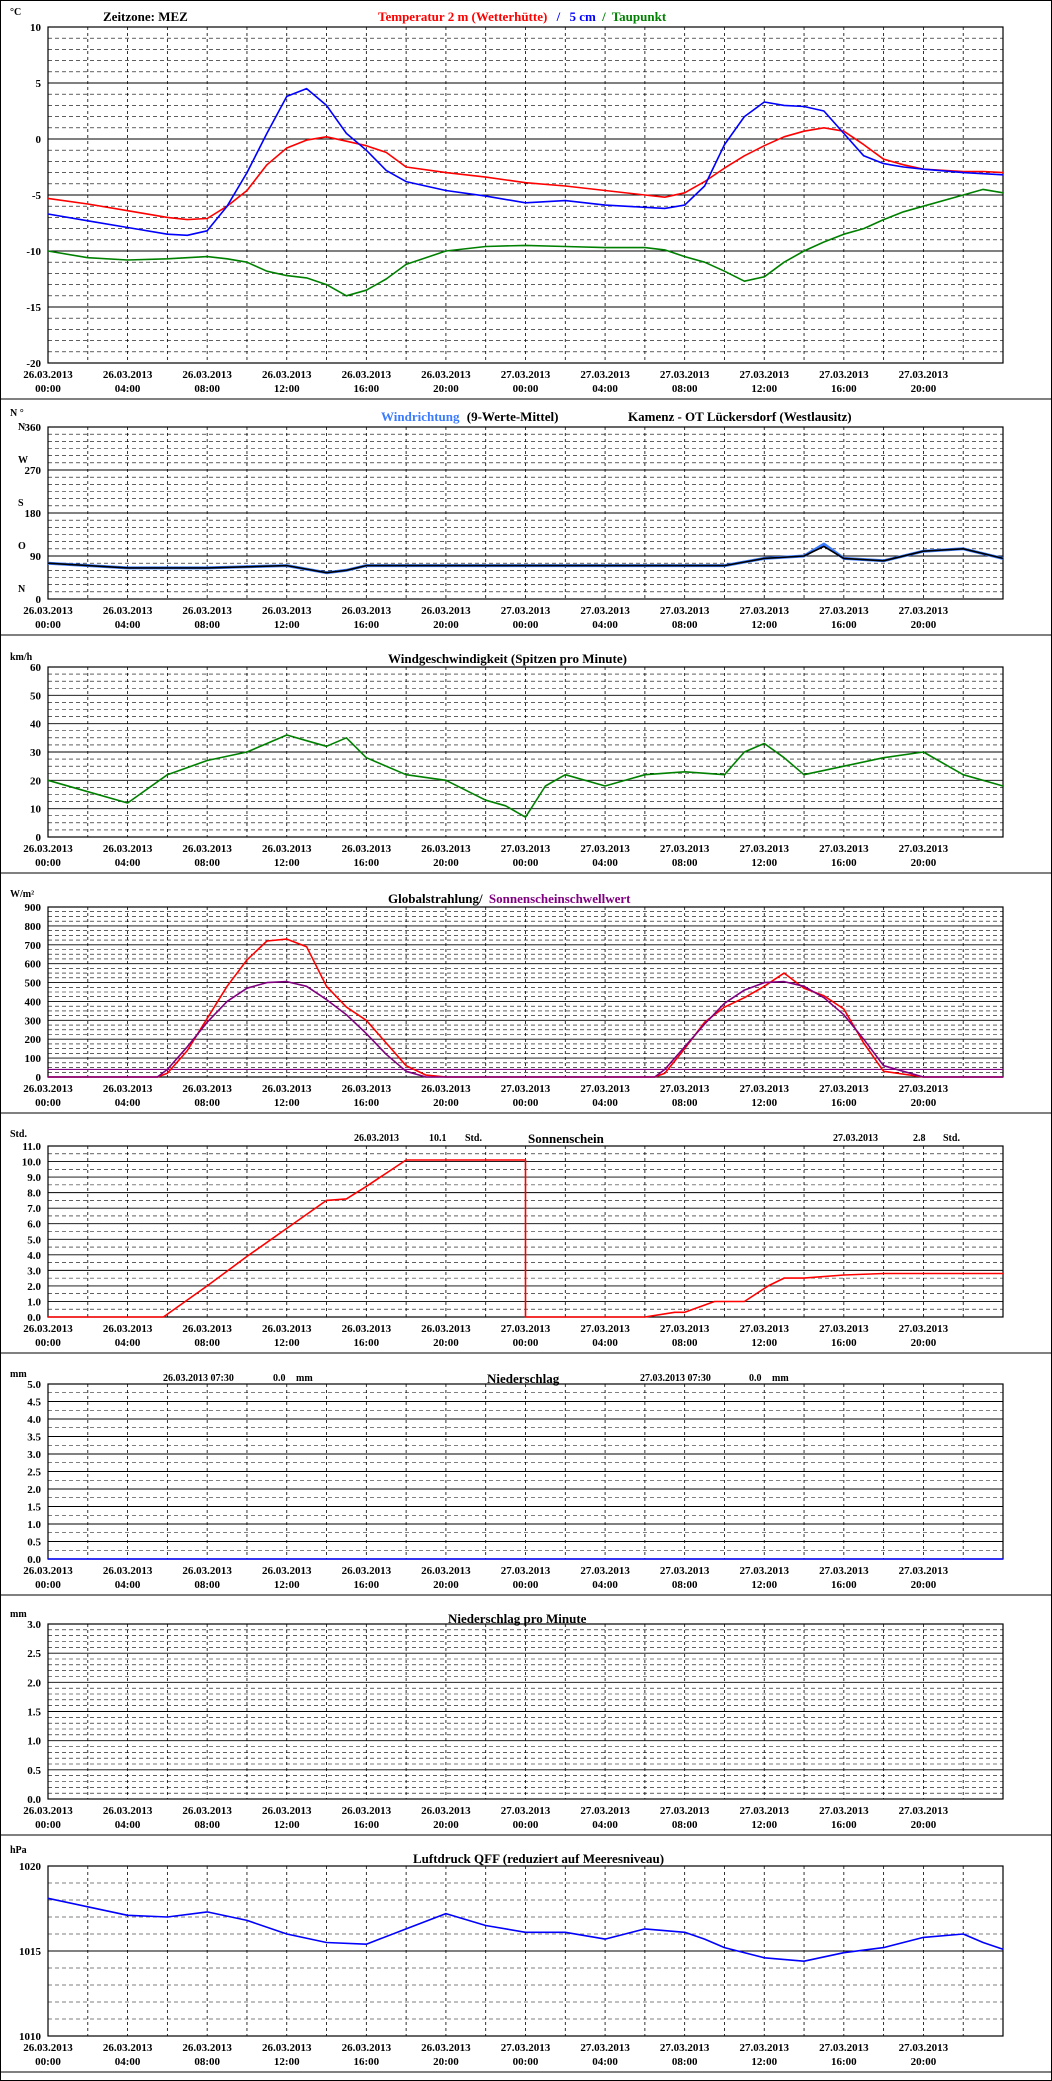  What do you see at coordinates (34, 1625) in the screenshot?
I see `y-tick-label: 3.0` at bounding box center [34, 1625].